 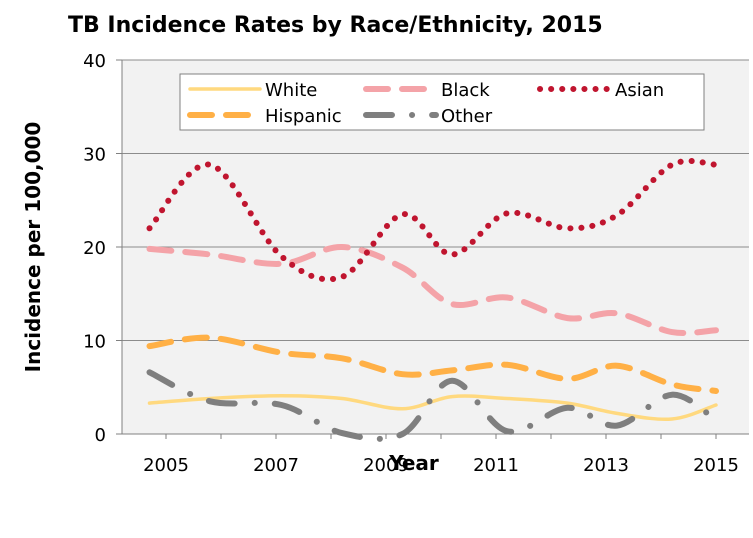 I want to click on legend-label-white: White, so click(x=291, y=90).